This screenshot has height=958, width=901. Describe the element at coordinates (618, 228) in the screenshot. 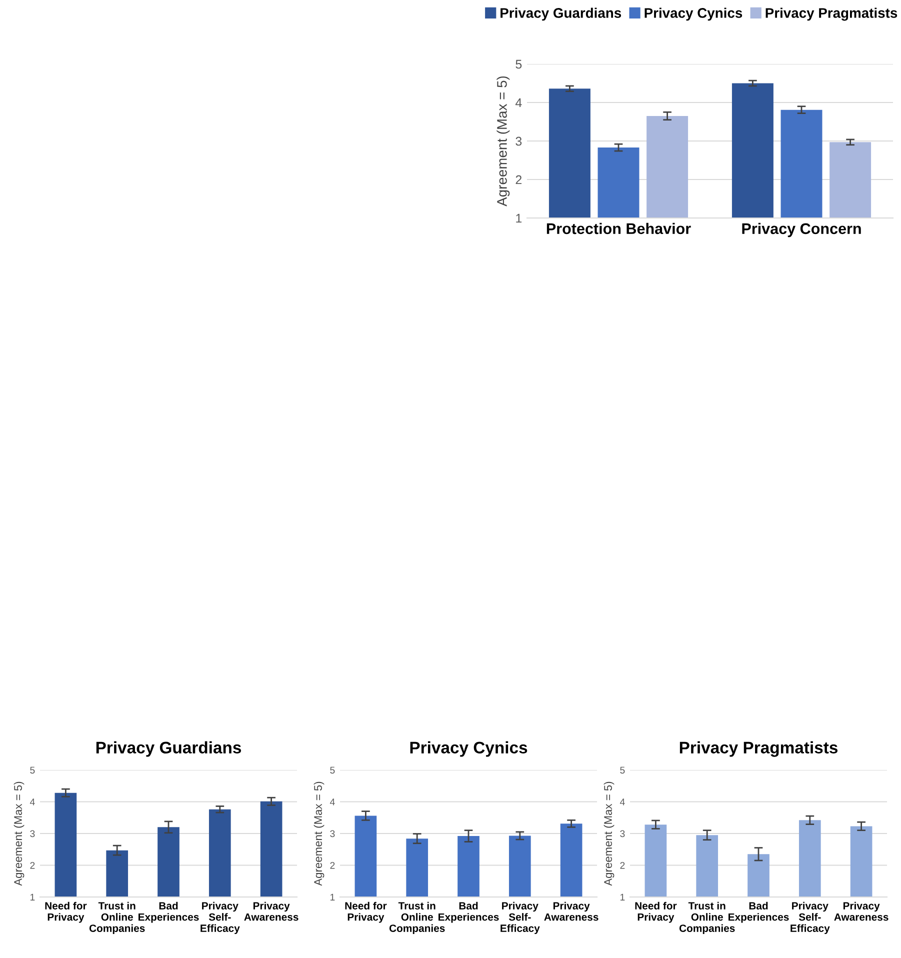

I see `x-tick-label: Protection Behavior` at that location.